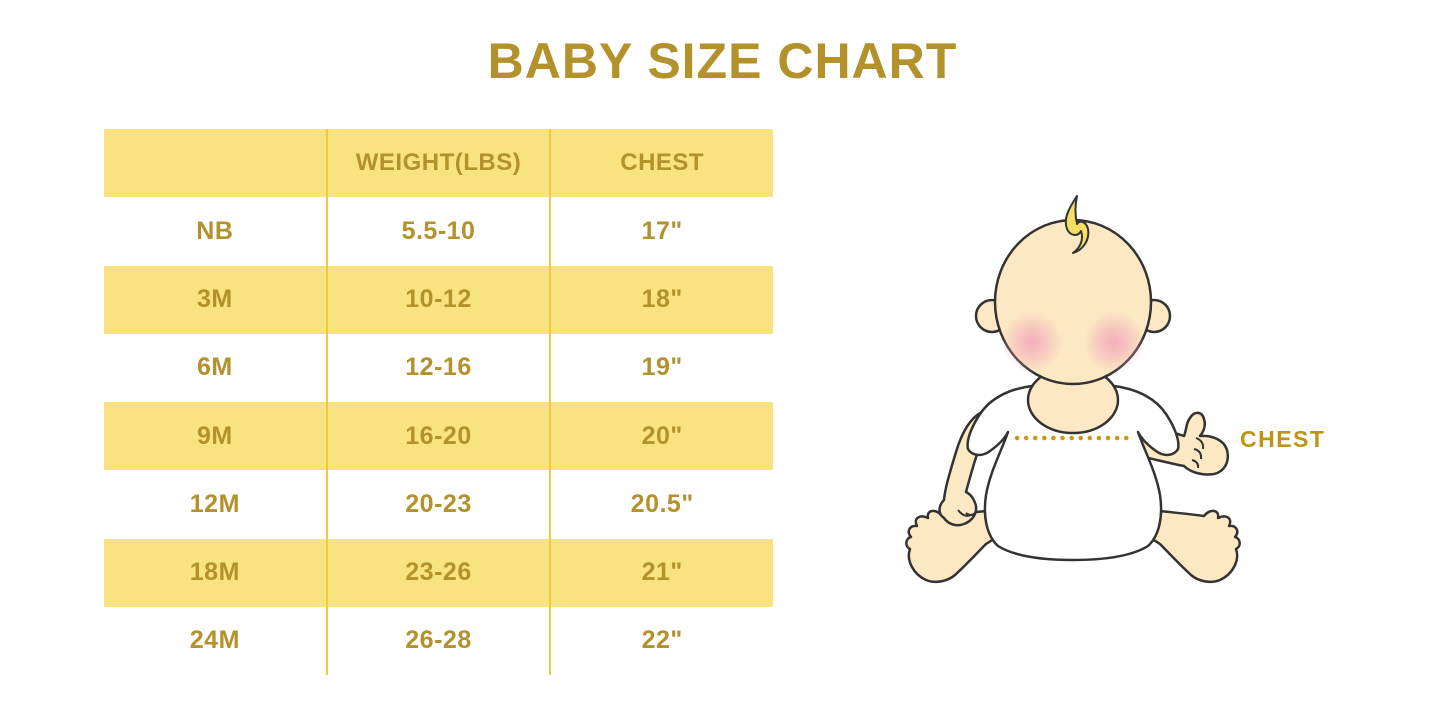  I want to click on chest-cell: 18", so click(661, 299).